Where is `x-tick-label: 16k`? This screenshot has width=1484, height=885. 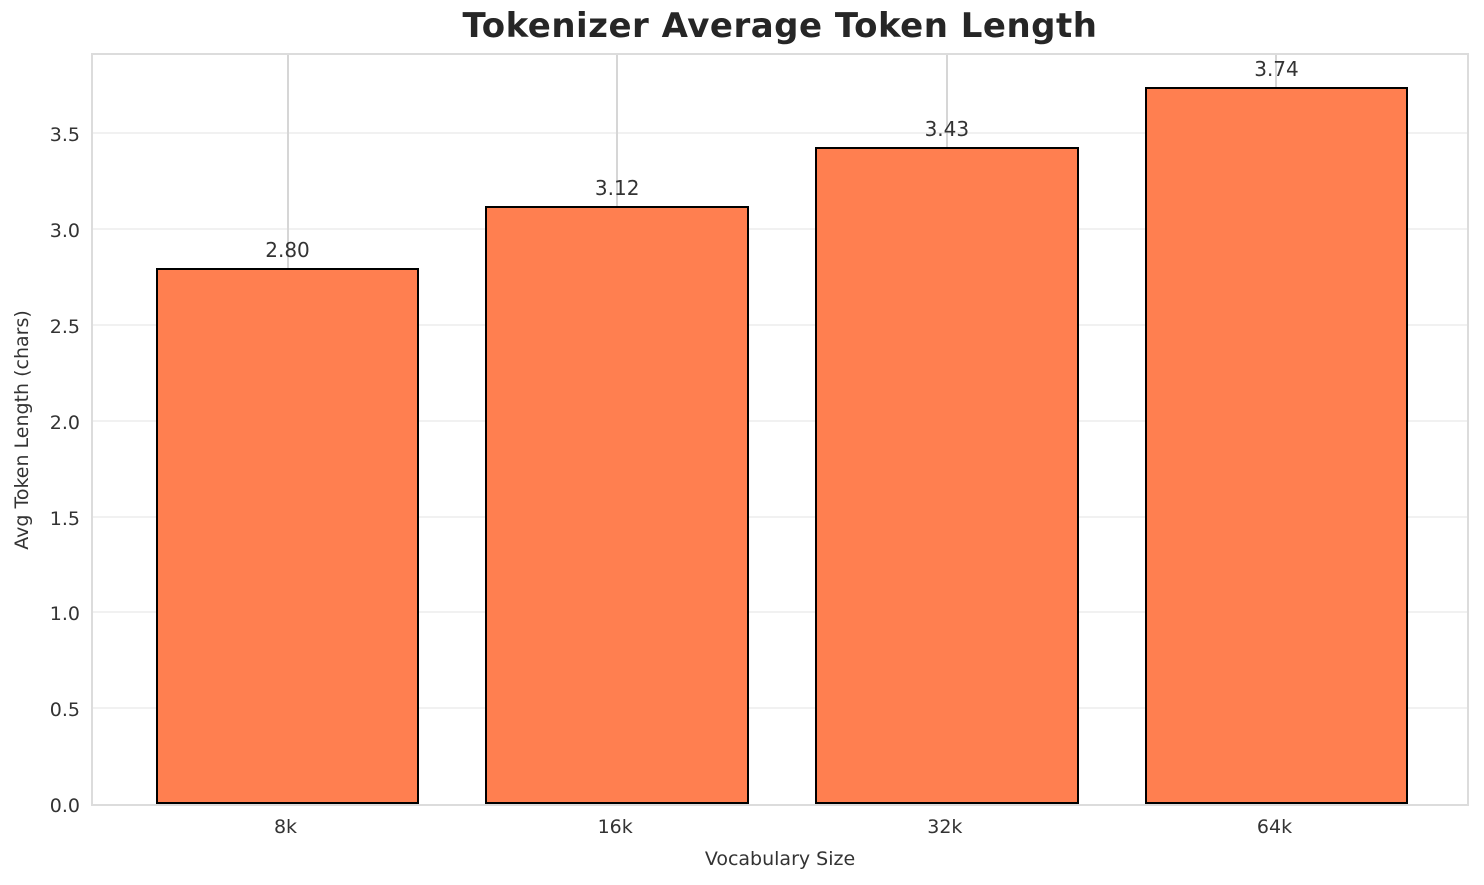 x-tick-label: 16k is located at coordinates (615, 827).